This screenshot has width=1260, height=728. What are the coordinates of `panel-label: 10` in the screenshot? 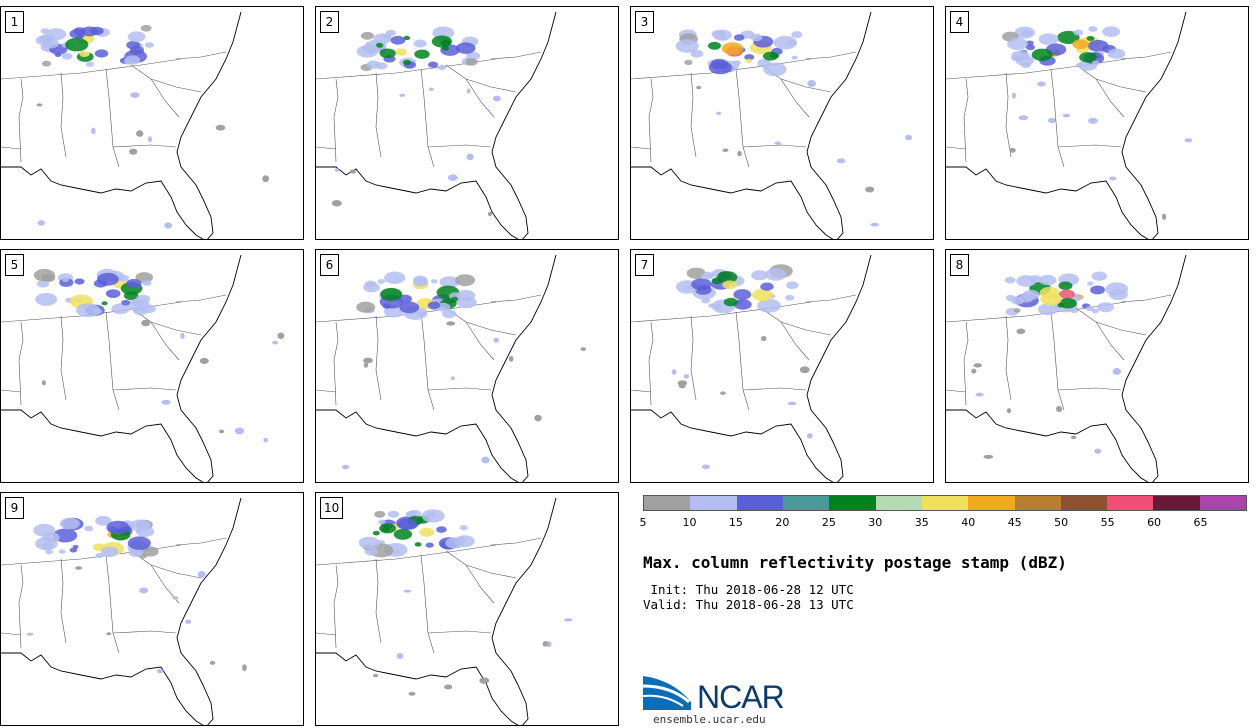 It's located at (332, 508).